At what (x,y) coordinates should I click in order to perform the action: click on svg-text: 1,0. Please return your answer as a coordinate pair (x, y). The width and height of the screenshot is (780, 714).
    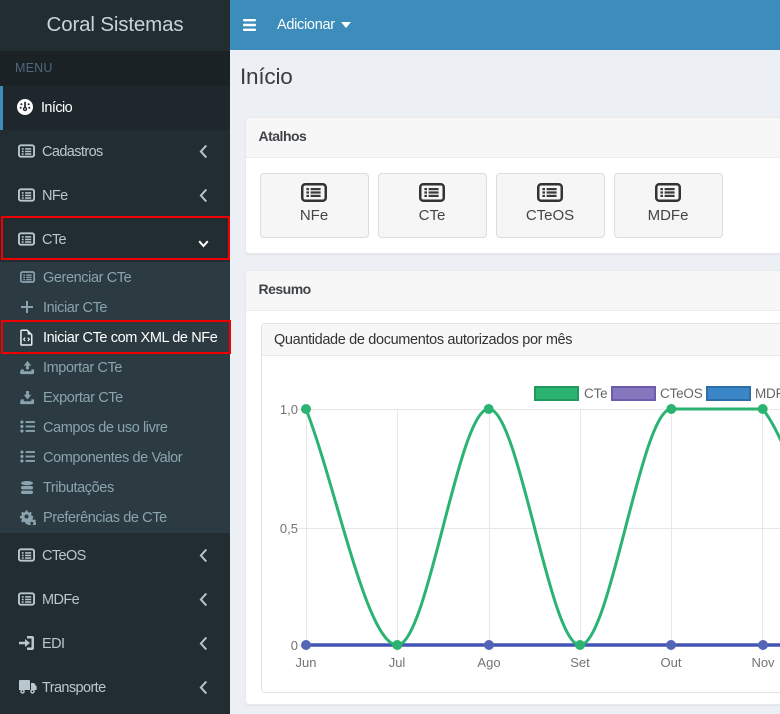
    Looking at the image, I should click on (289, 409).